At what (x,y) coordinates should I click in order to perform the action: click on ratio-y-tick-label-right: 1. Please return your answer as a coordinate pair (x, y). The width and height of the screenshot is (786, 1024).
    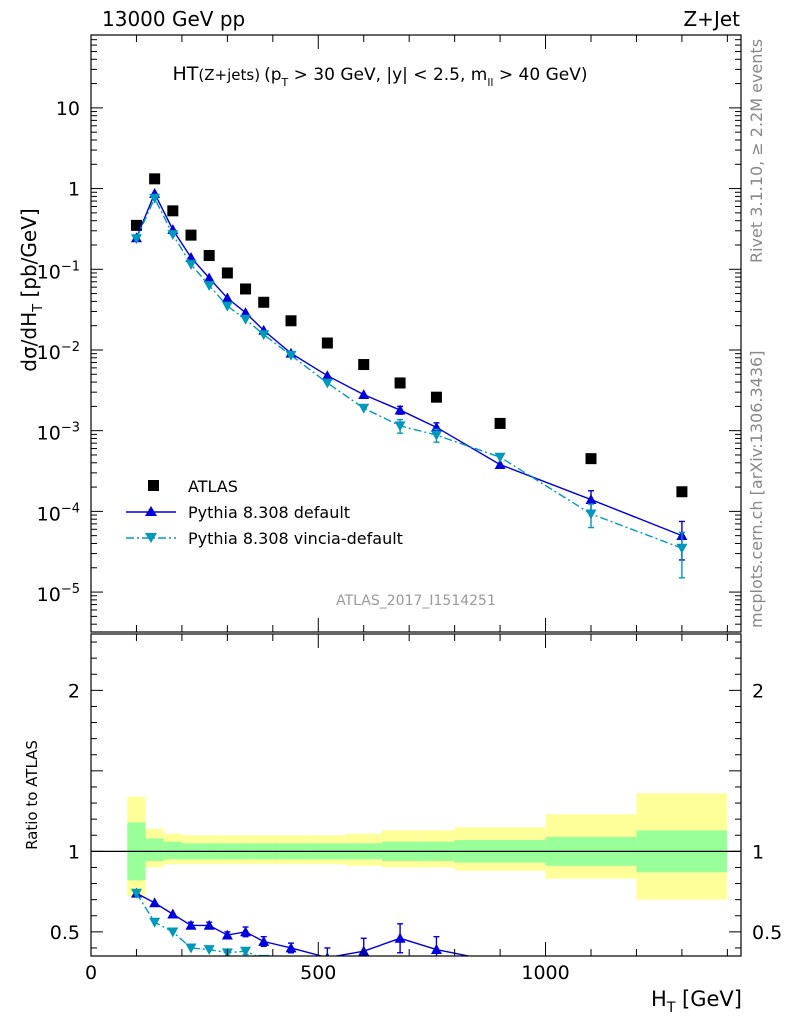
    Looking at the image, I should click on (758, 852).